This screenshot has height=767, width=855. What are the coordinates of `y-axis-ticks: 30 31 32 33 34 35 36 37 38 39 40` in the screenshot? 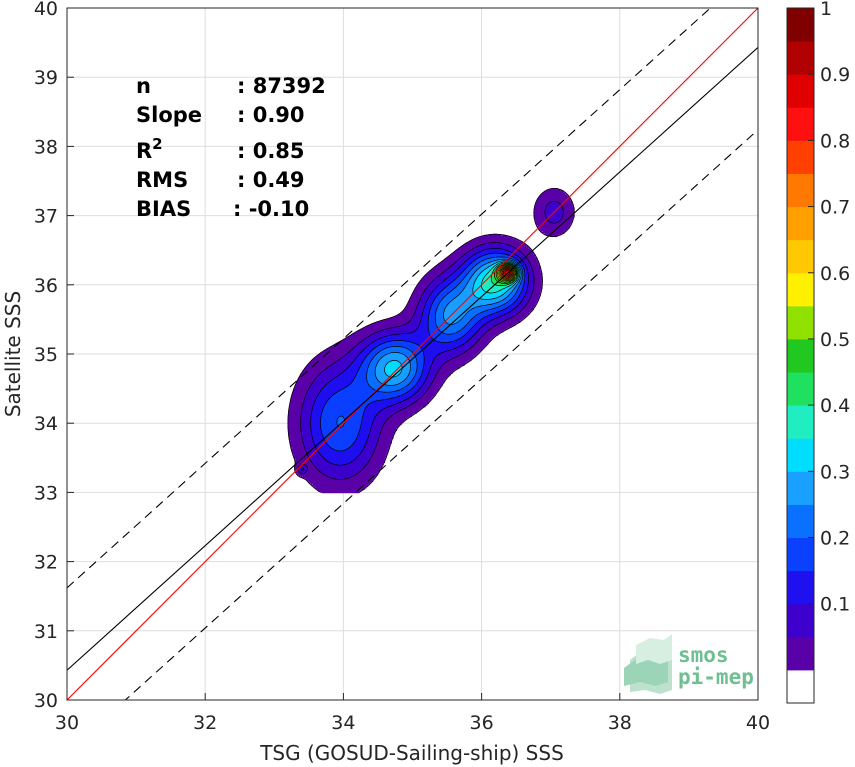 It's located at (54, 356).